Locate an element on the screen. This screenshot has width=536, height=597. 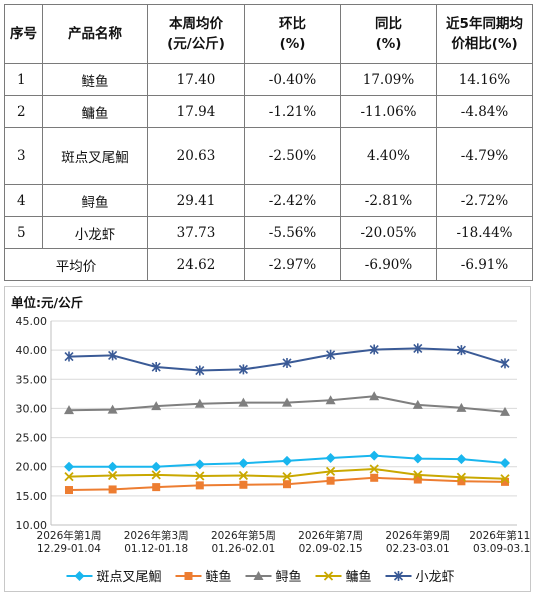
legend-item: 斑点叉尾鮰 is located at coordinates (114, 577).